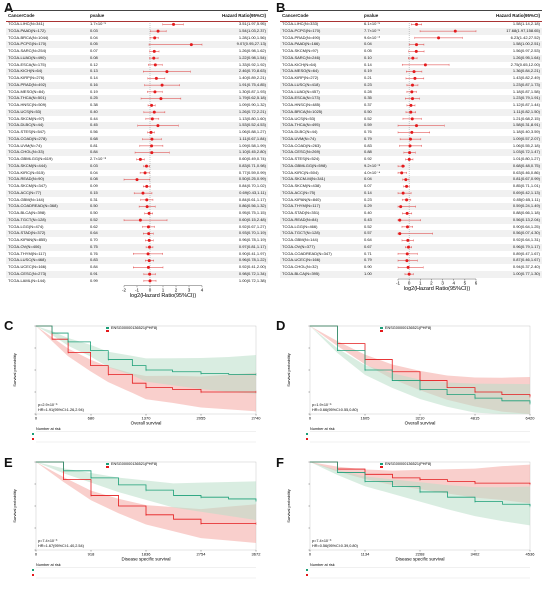  I want to click on row-cancer-code: TCGA-PCPG(N=170), so click(301, 30).